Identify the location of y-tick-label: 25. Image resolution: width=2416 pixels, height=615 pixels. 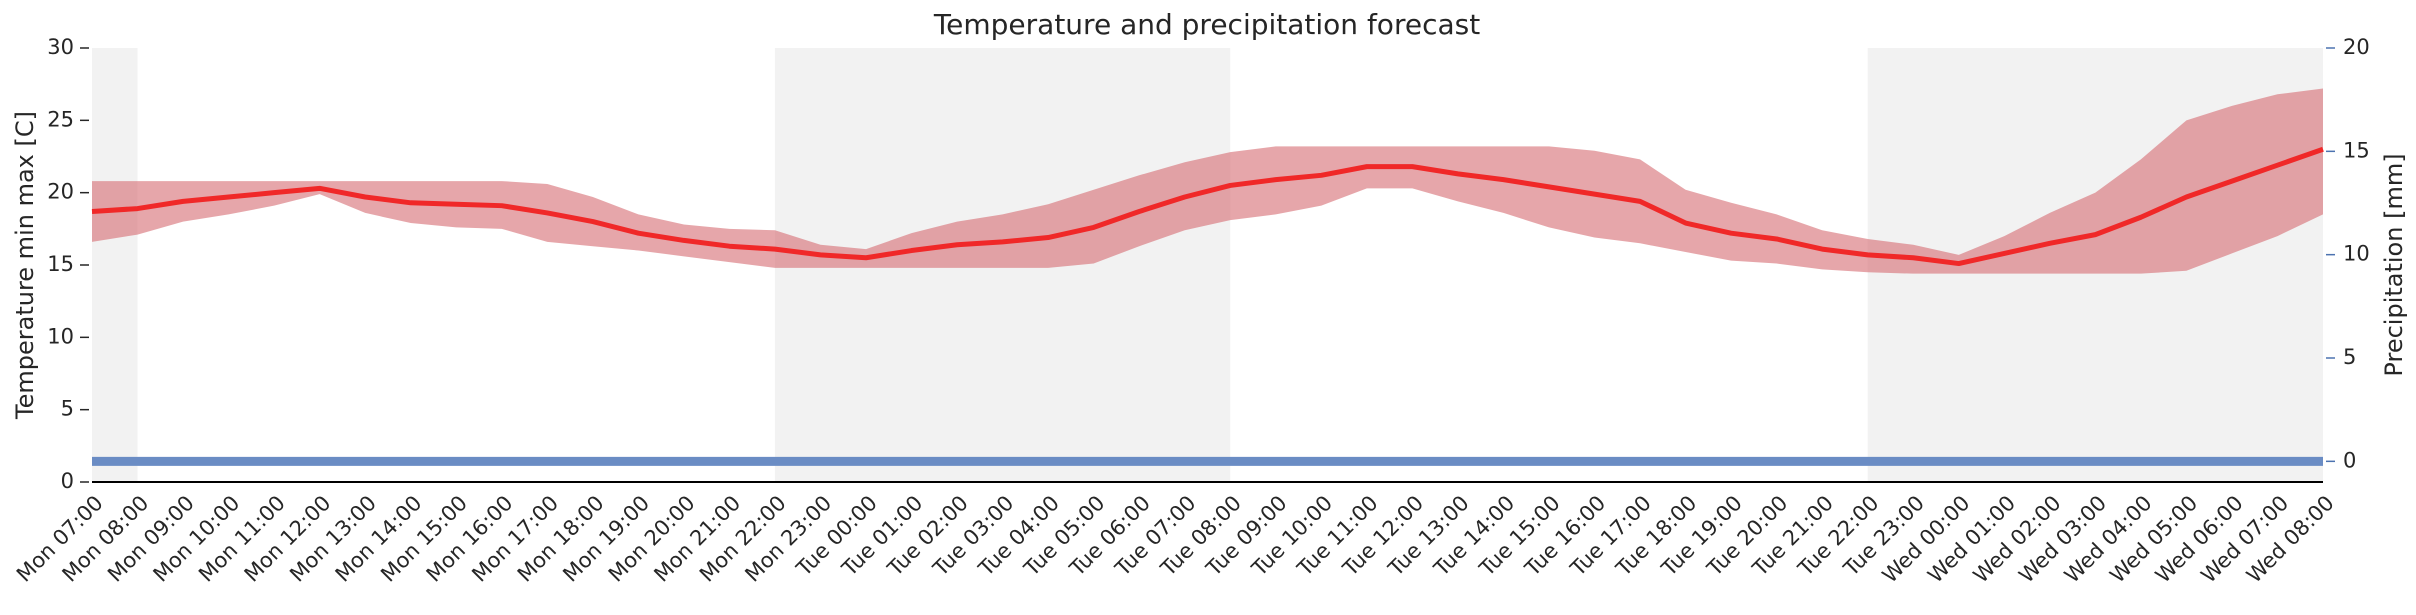
(60, 119).